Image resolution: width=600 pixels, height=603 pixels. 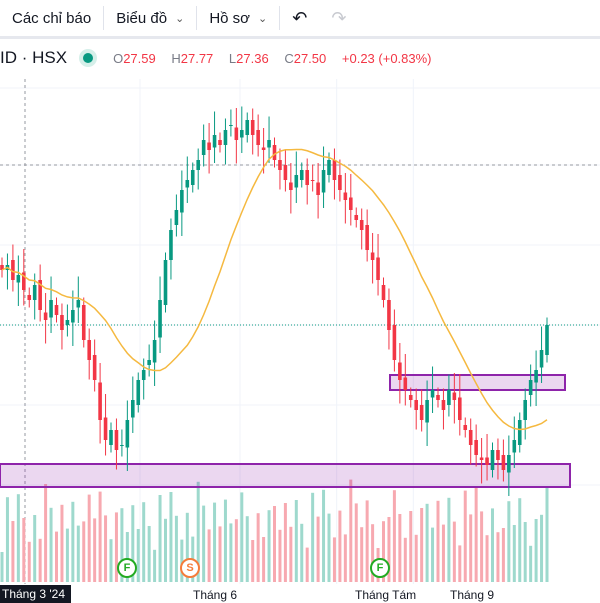 I want to click on close-label: C, so click(x=289, y=58).